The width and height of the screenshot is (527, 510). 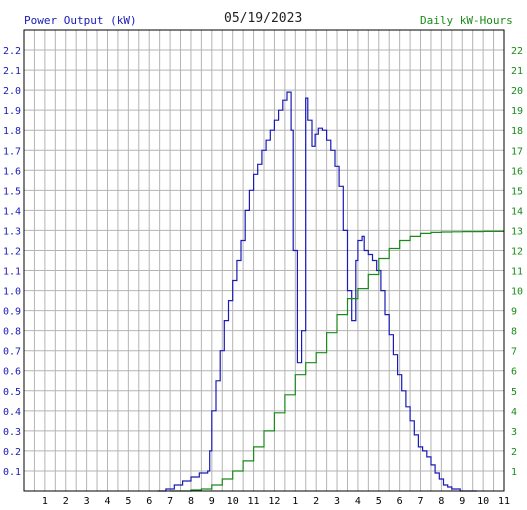 I want to click on right-tick-label: 22, so click(x=517, y=51).